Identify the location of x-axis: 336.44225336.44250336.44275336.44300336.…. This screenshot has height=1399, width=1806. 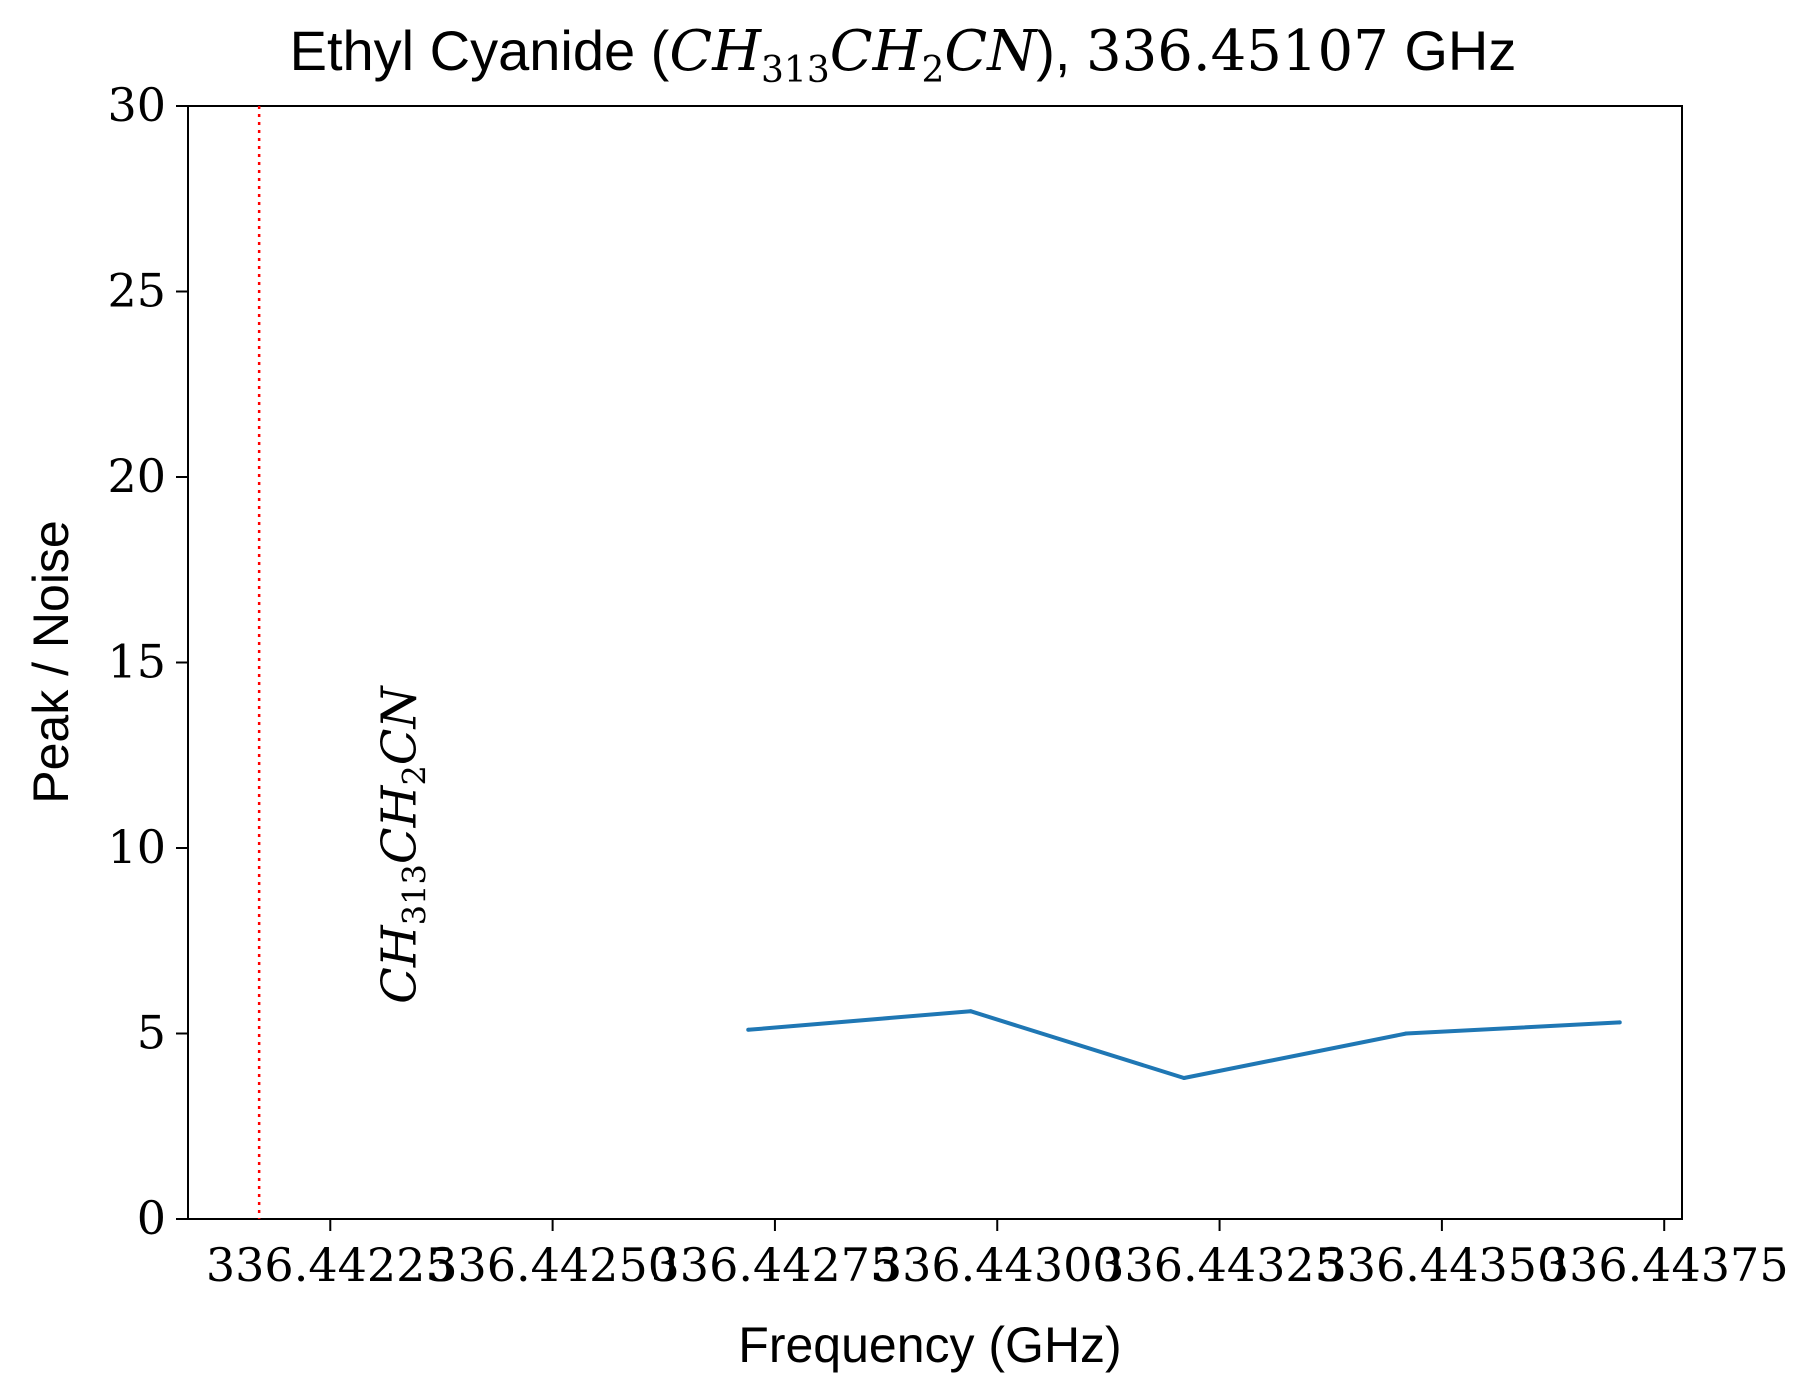
(997, 1255).